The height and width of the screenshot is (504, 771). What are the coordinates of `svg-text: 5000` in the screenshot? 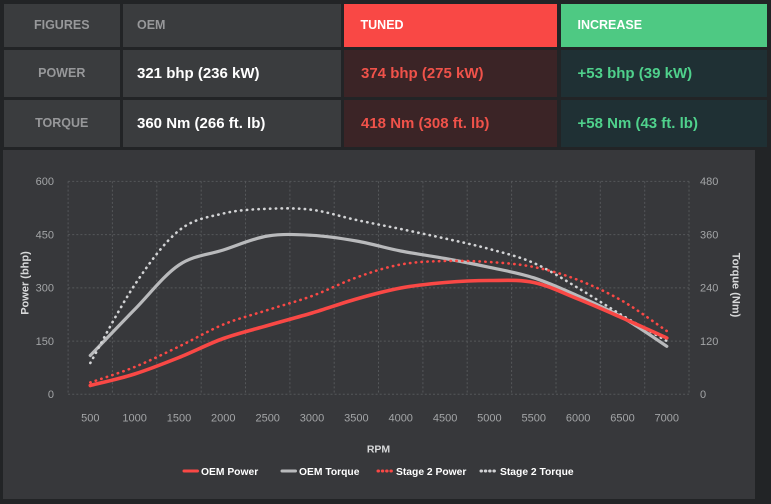 It's located at (489, 419).